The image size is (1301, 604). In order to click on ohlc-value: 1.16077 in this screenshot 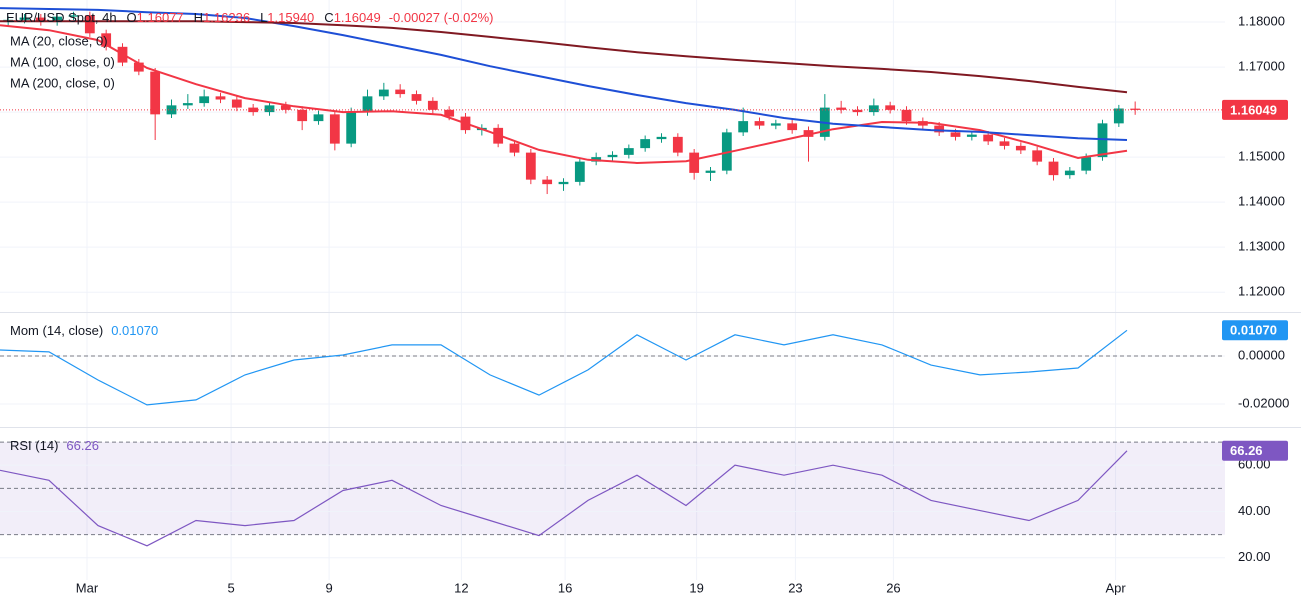, I will do `click(160, 17)`.